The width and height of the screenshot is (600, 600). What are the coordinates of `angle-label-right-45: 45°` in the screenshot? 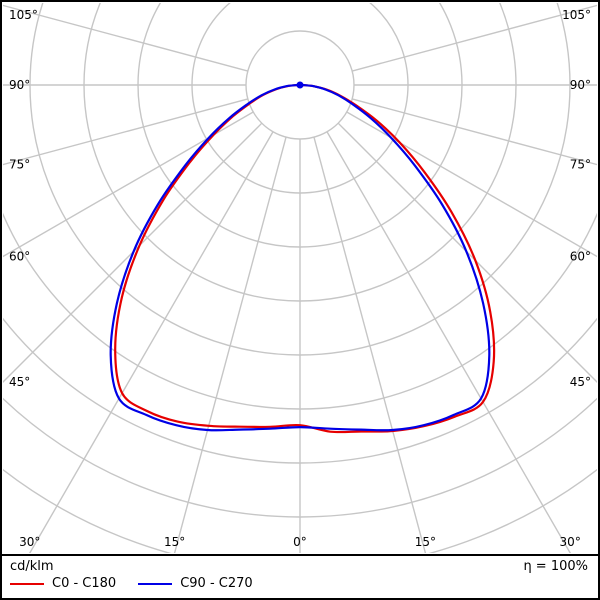 It's located at (580, 382).